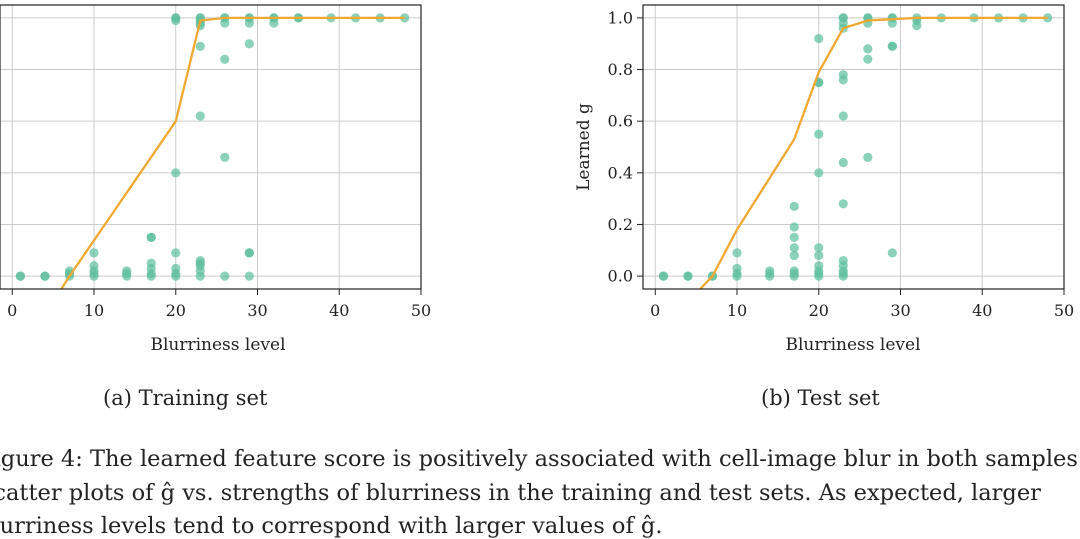 The image size is (1080, 539). Describe the element at coordinates (620, 172) in the screenshot. I see `y-tick-label: 0.4` at that location.